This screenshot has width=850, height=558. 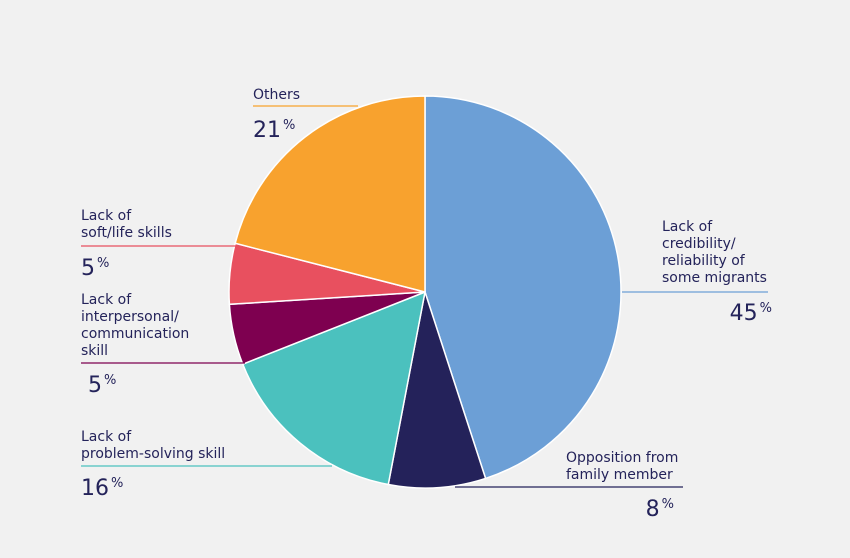 What do you see at coordinates (102, 385) in the screenshot?
I see `slice-value-interpersonal: 5%` at bounding box center [102, 385].